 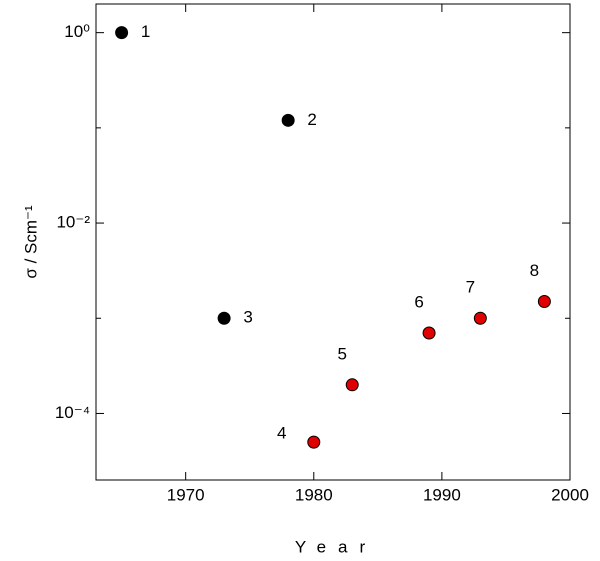 What do you see at coordinates (77, 31) in the screenshot?
I see `y-tick-label: 10⁰` at bounding box center [77, 31].